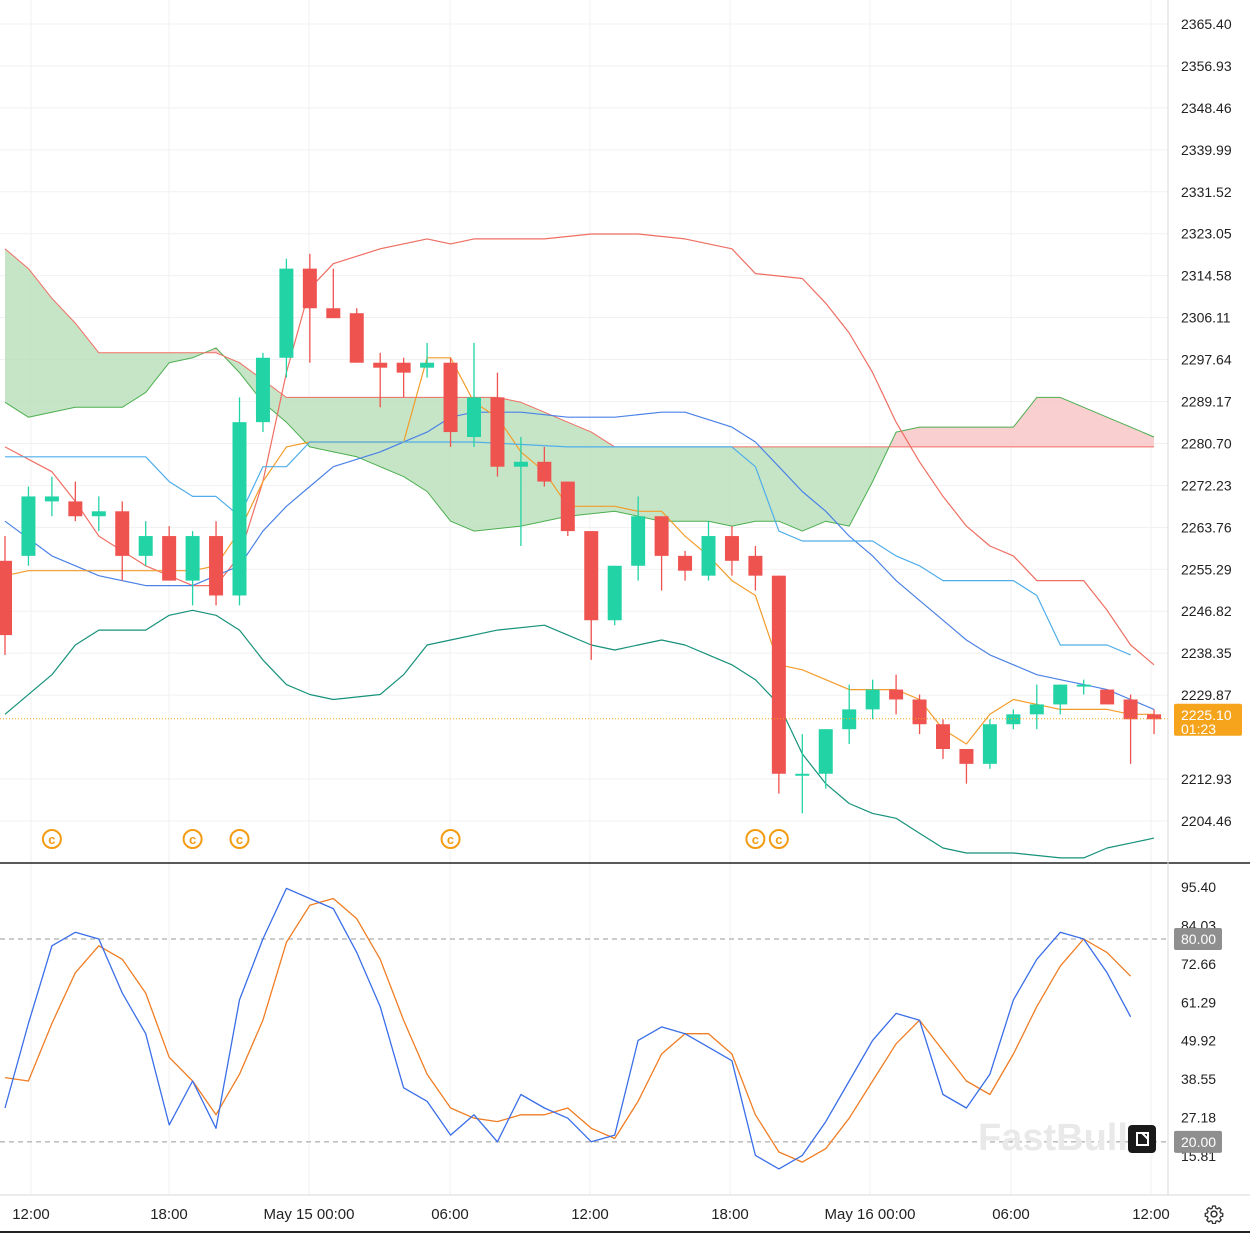 The height and width of the screenshot is (1234, 1250). What do you see at coordinates (1206, 318) in the screenshot?
I see `price-axis-label: 2306.11` at bounding box center [1206, 318].